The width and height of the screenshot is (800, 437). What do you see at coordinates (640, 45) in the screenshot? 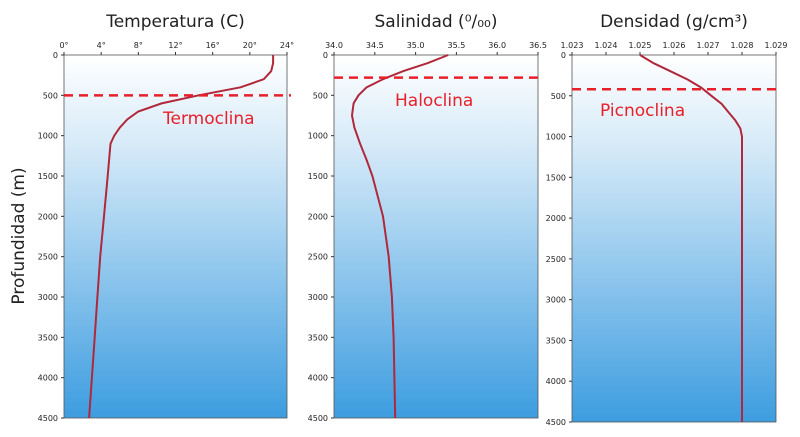
I see `x-tick-label: 1.025` at bounding box center [640, 45].